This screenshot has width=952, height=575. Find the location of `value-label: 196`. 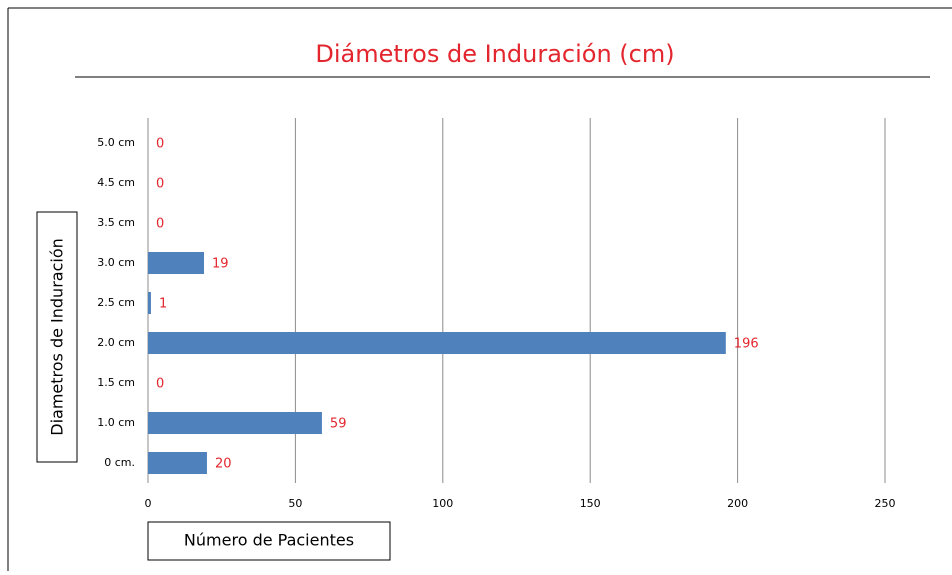

value-label: 196 is located at coordinates (746, 344).